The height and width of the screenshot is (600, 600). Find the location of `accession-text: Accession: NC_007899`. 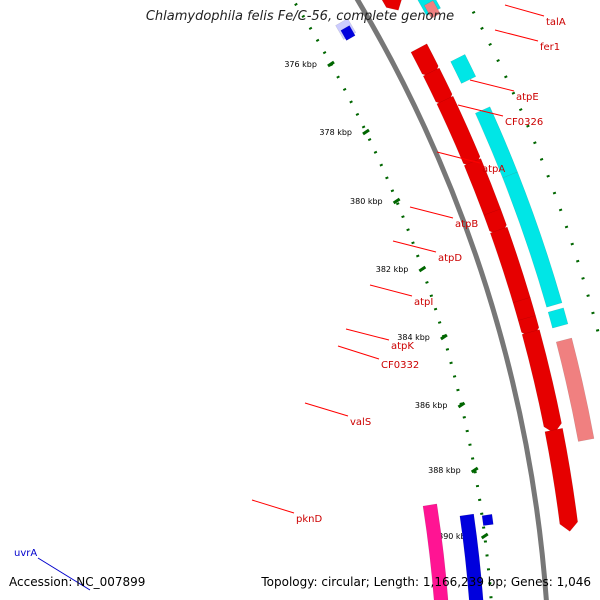

accession-text: Accession: NC_007899 is located at coordinates (77, 582).